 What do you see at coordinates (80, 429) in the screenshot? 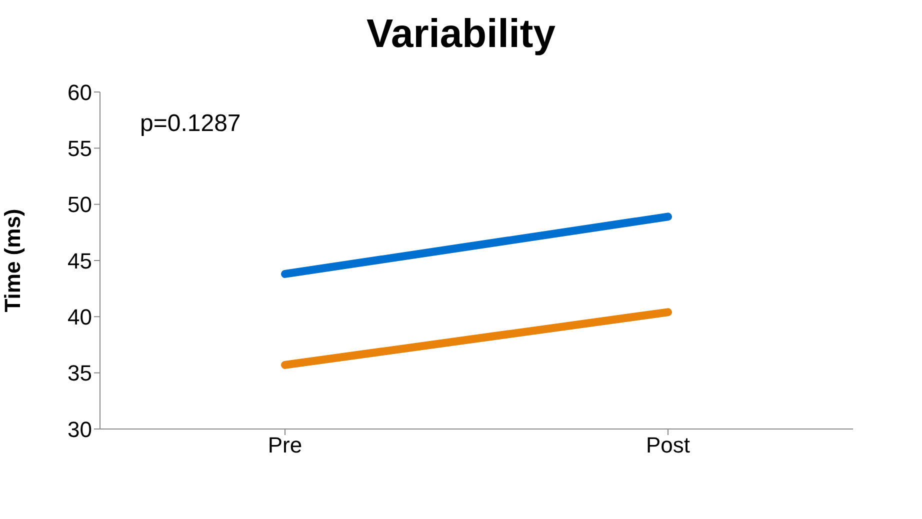
I see `y-tick-label: 30` at bounding box center [80, 429].